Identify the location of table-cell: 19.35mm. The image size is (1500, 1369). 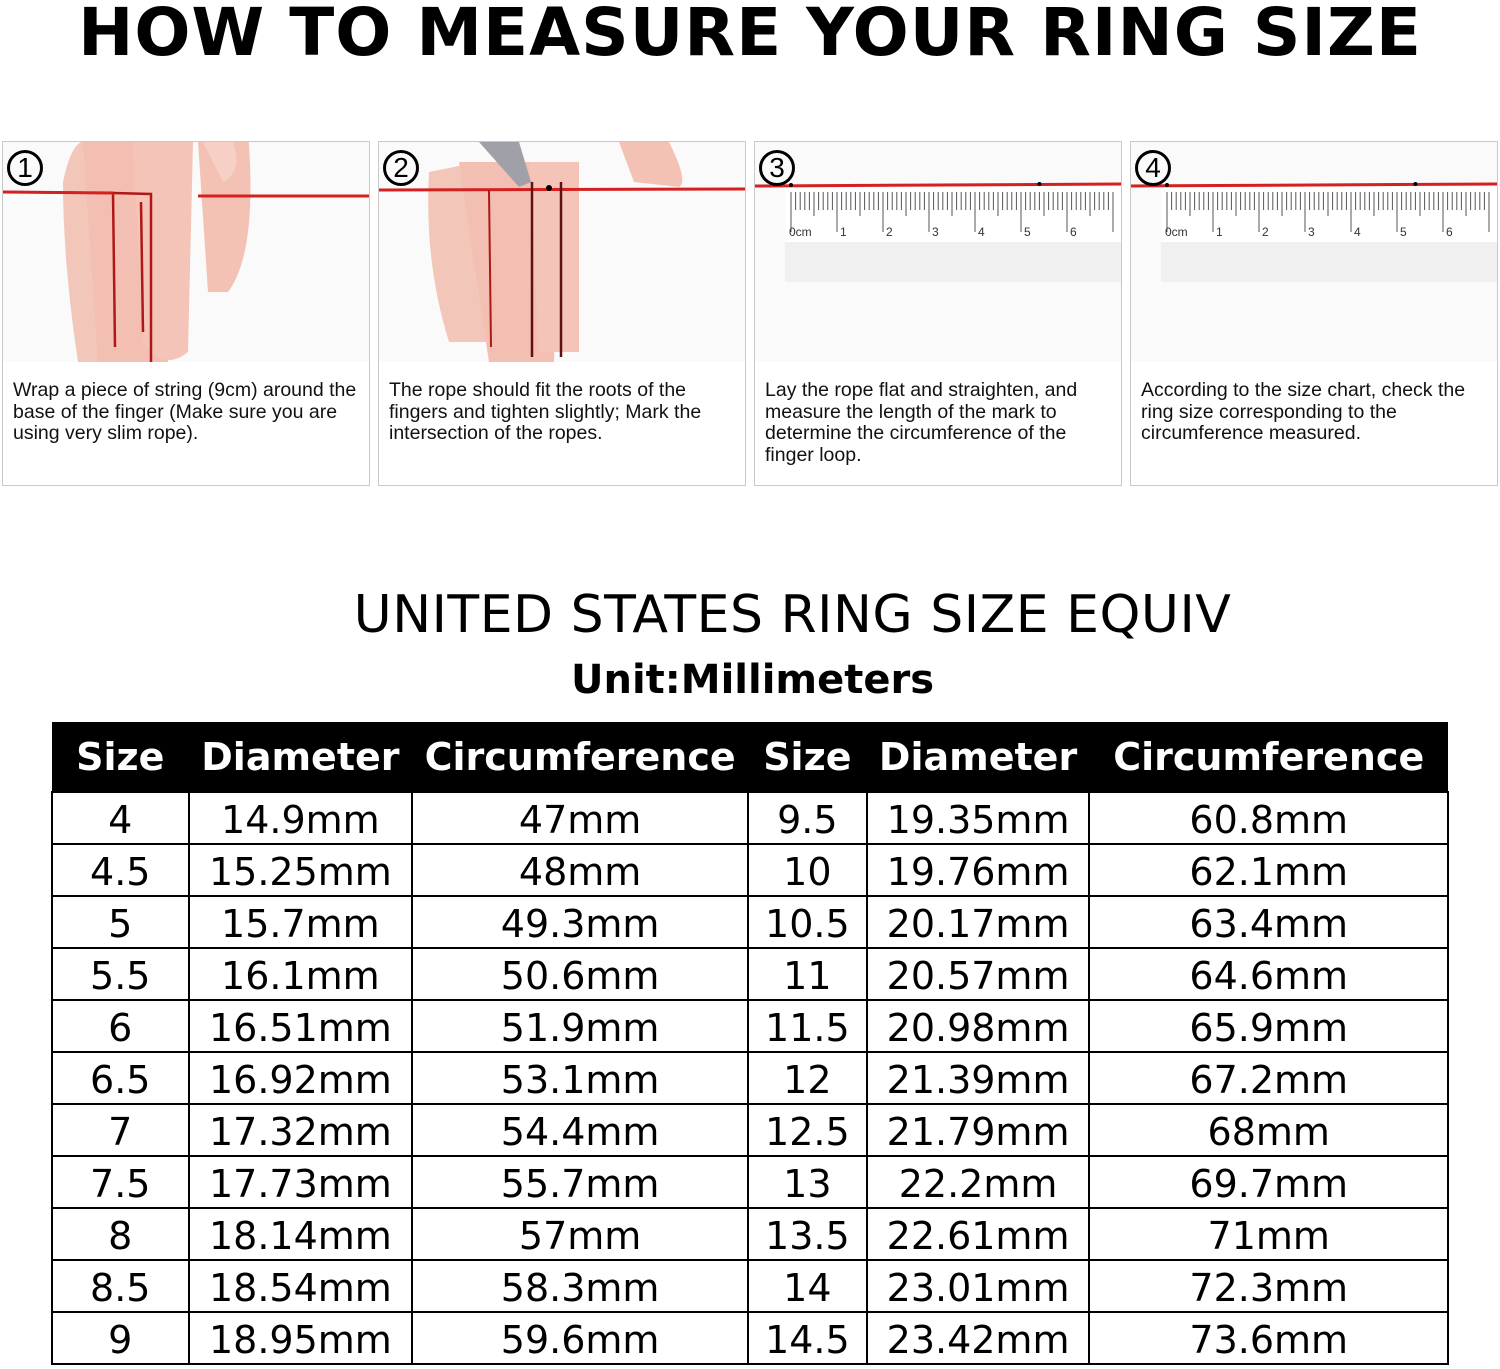
(978, 818).